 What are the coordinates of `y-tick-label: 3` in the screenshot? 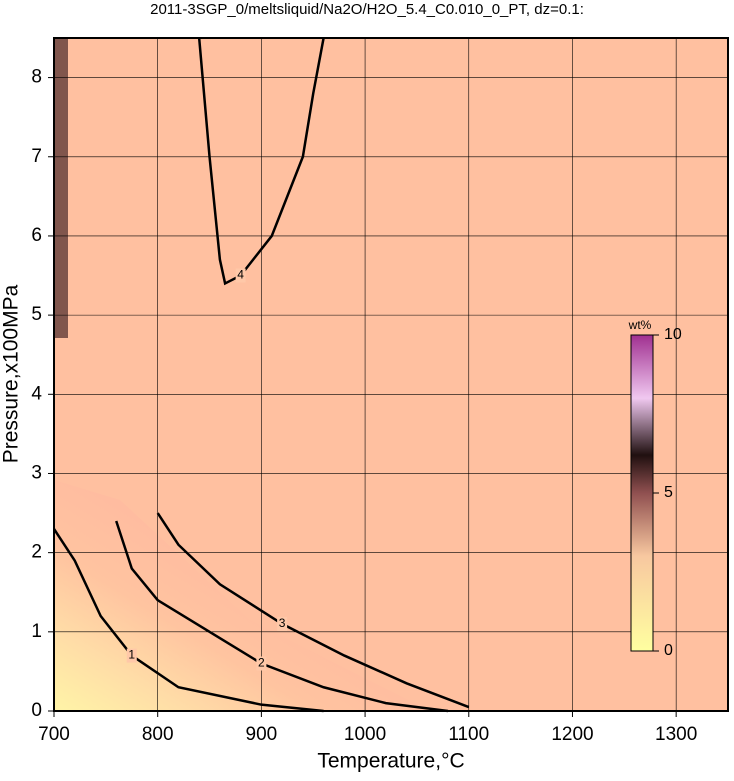 It's located at (36, 472).